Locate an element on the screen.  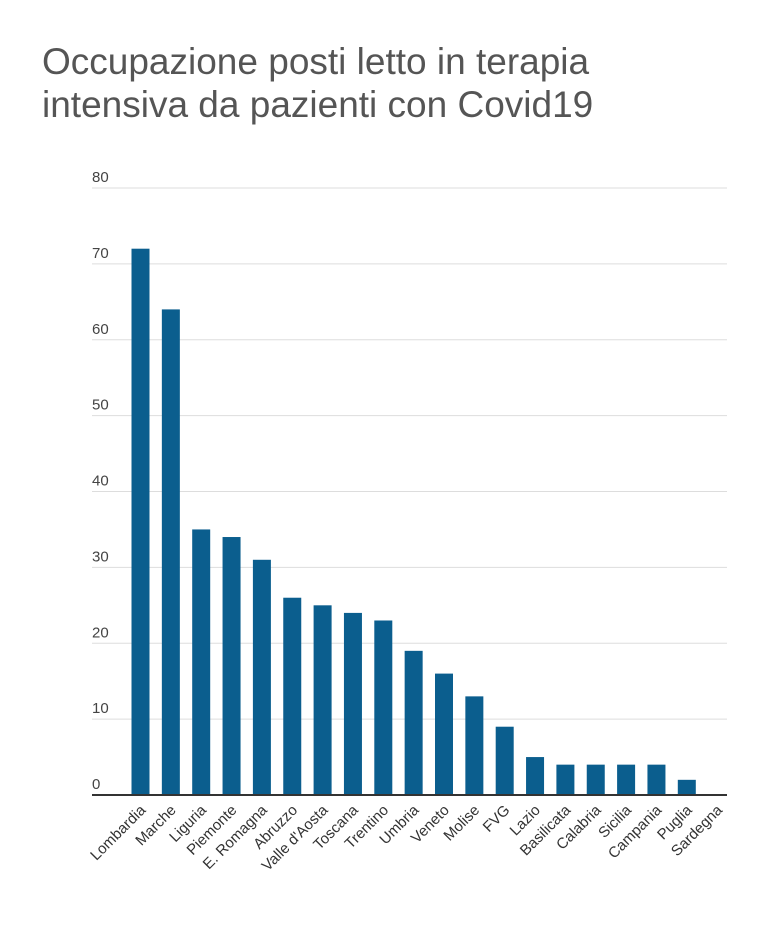
bar-e-romagna is located at coordinates (261, 677).